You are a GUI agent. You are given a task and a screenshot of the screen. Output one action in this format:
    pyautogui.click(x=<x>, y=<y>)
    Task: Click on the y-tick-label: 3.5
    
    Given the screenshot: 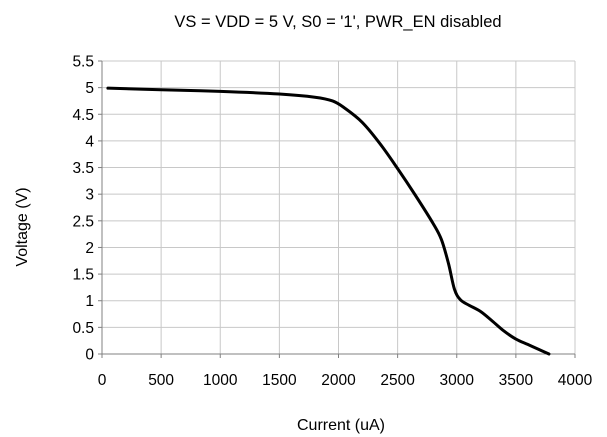 What is the action you would take?
    pyautogui.click(x=83, y=168)
    